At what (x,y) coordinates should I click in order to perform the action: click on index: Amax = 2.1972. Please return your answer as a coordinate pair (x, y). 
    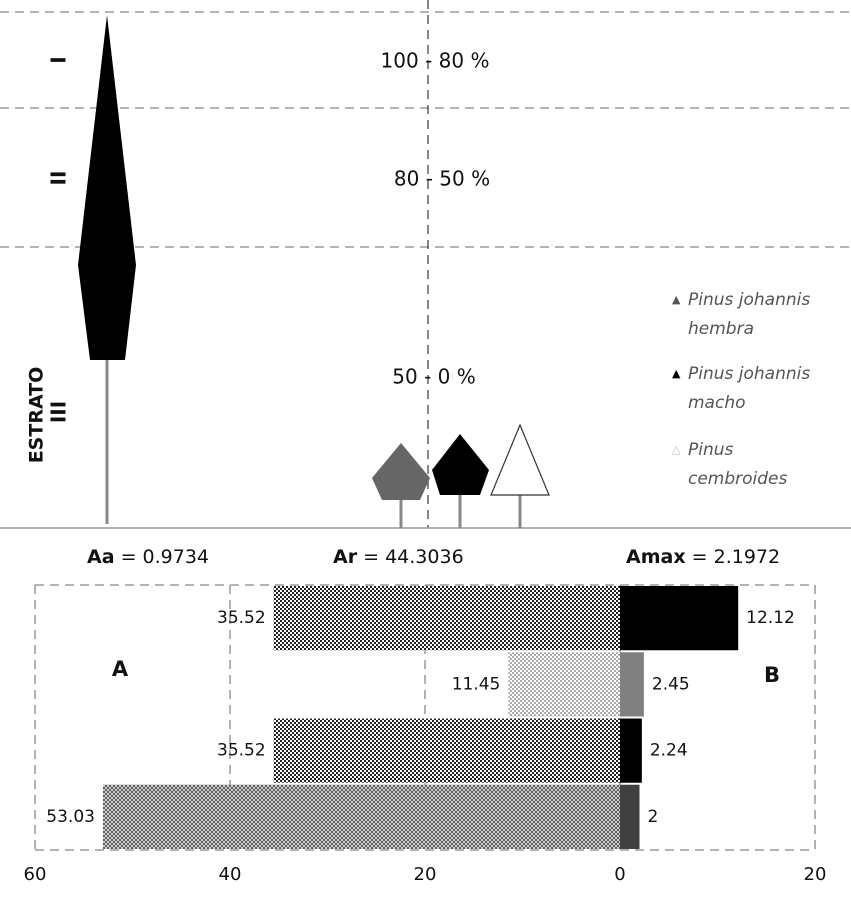
    Looking at the image, I should click on (703, 557).